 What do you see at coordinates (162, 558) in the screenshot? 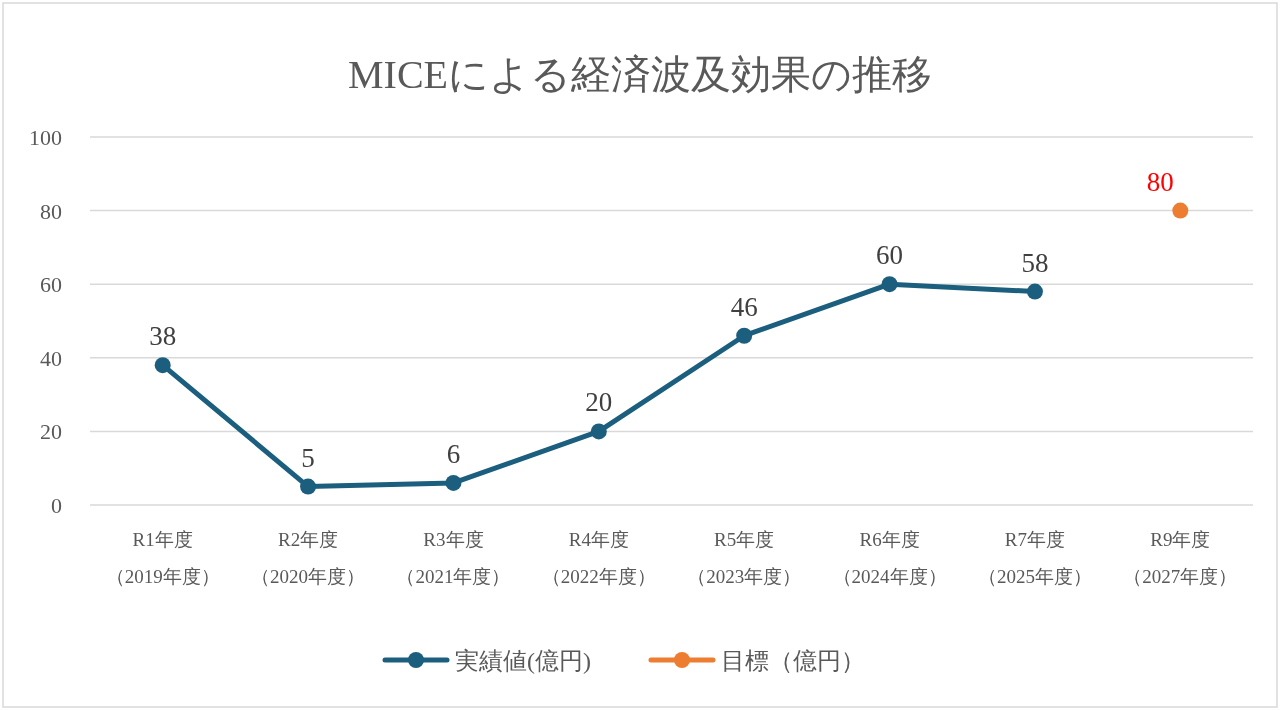
I see `x-tick-label: R1年度（2019年度）` at bounding box center [162, 558].